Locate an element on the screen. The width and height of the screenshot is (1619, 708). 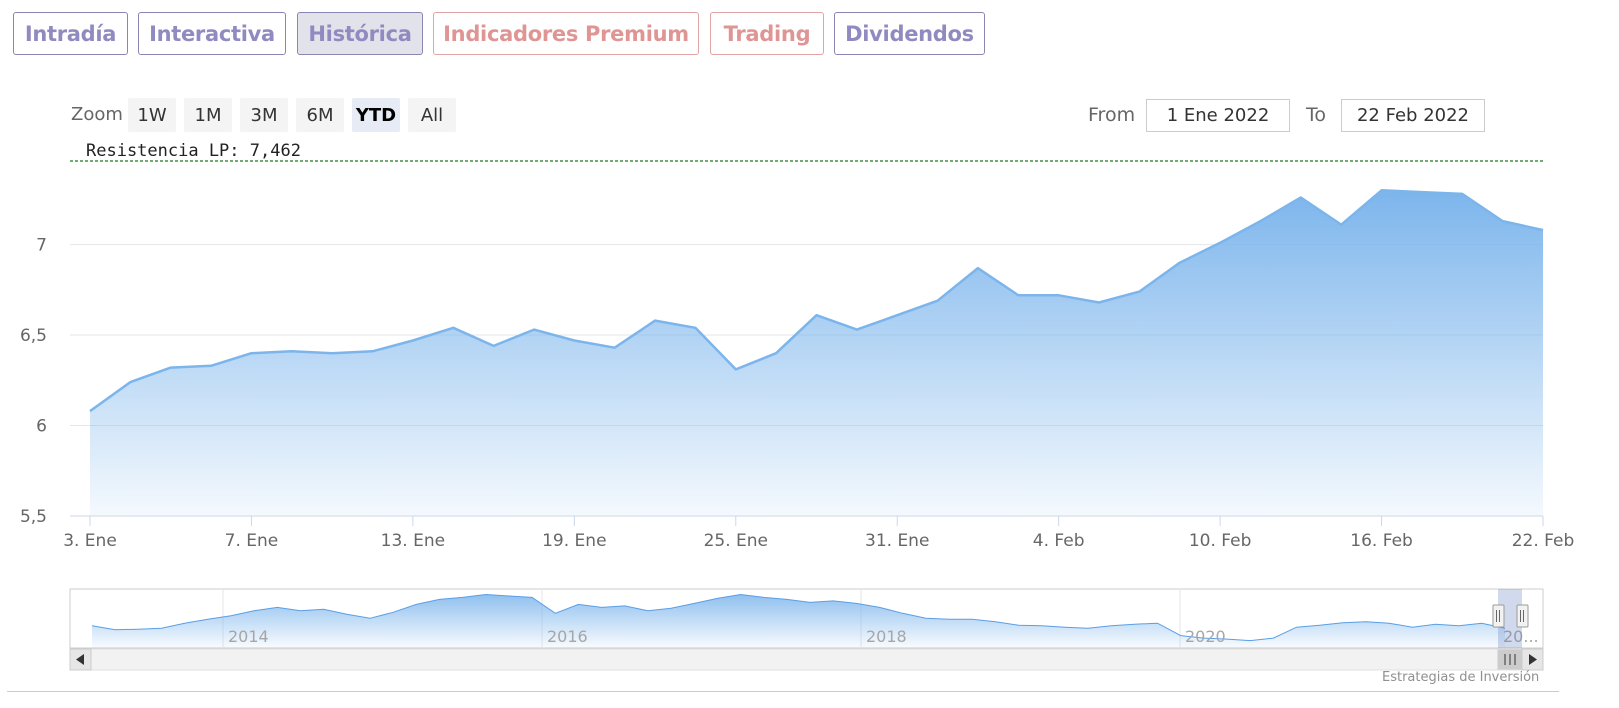
zoom-ytd-button: YTD is located at coordinates (376, 115).